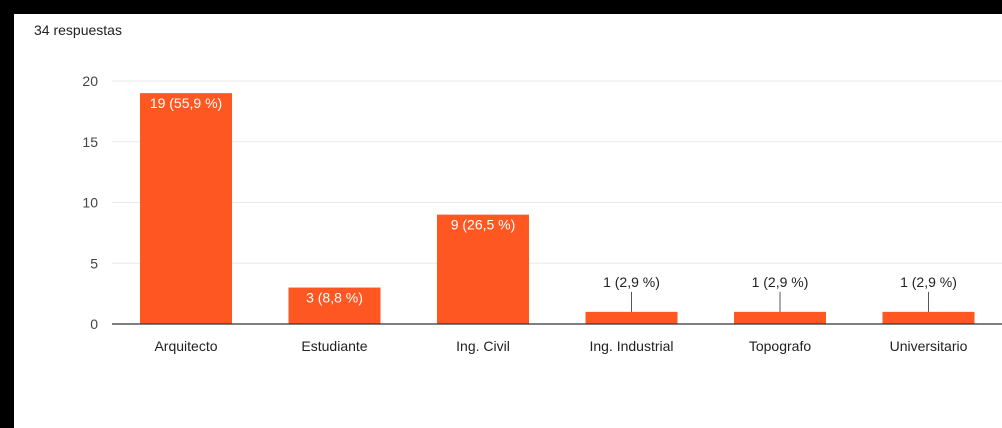  What do you see at coordinates (483, 225) in the screenshot?
I see `data-label: 9 (26,5 %)` at bounding box center [483, 225].